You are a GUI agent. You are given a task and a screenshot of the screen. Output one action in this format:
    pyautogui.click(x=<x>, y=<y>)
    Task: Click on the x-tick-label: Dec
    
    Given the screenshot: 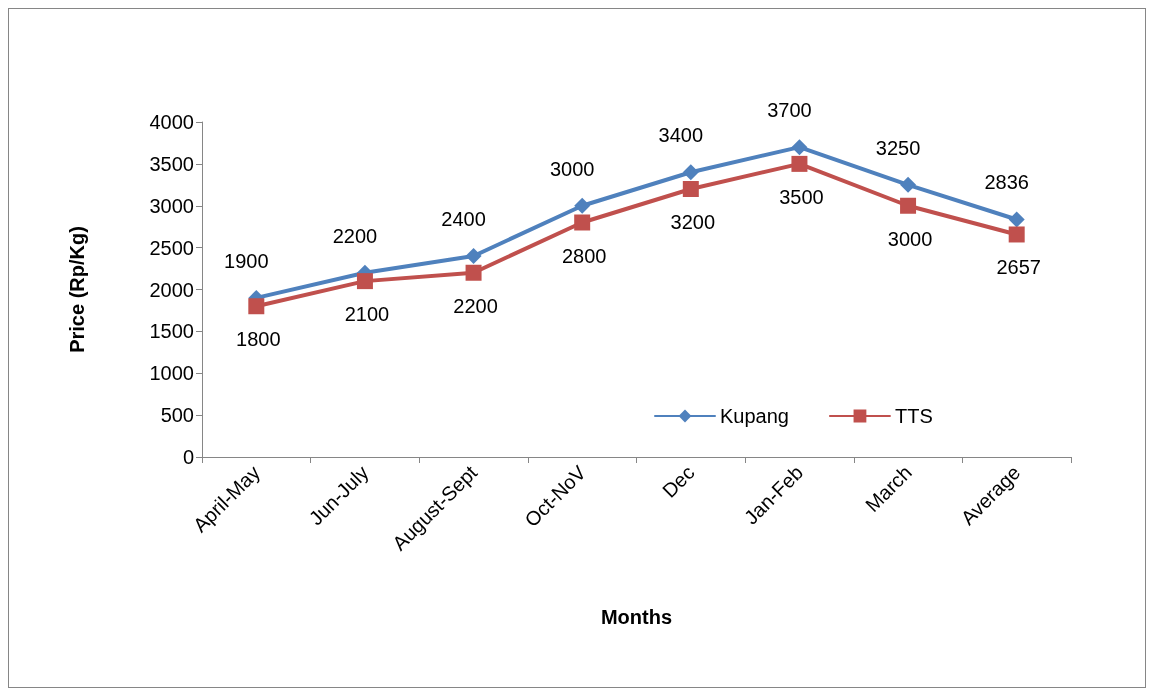 What is the action you would take?
    pyautogui.click(x=678, y=481)
    